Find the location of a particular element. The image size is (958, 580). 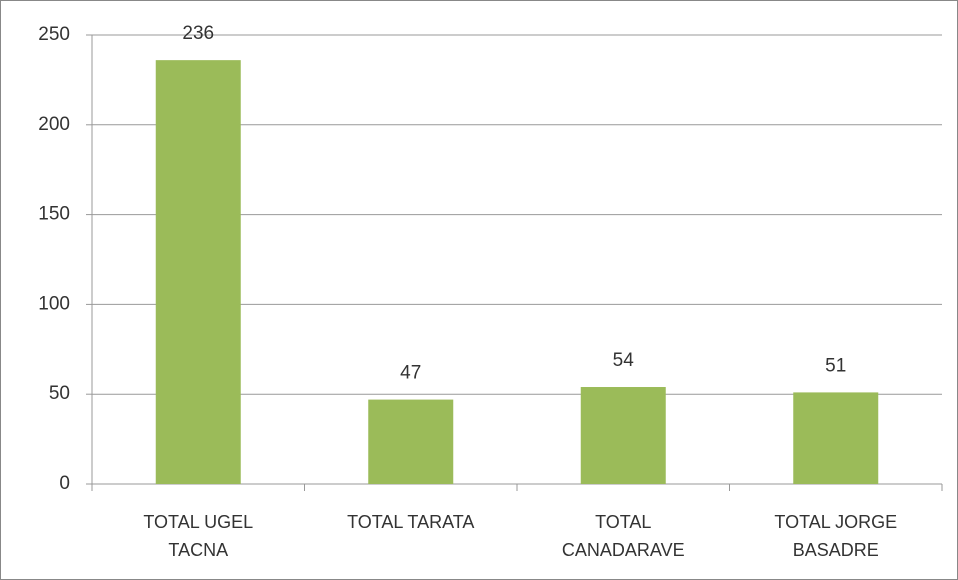

y-tick-label: 100 is located at coordinates (54, 303).